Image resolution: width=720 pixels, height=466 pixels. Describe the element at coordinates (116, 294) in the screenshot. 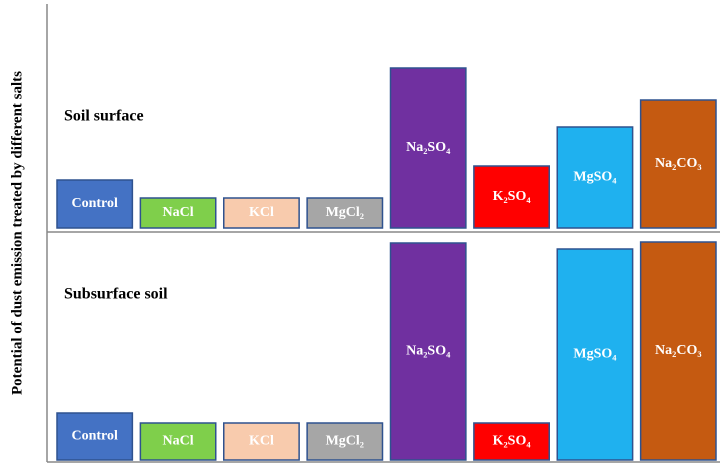

I see `panel-title: Subsurface soil` at that location.